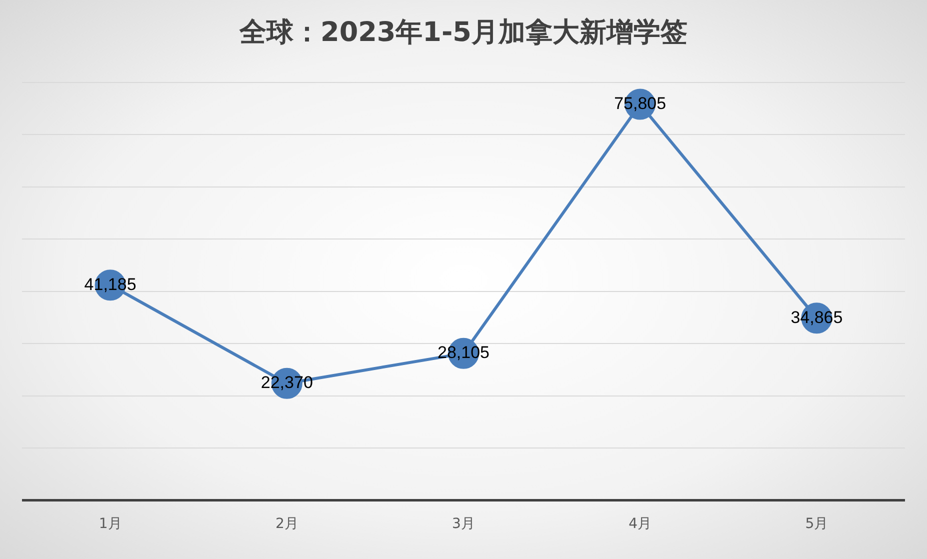 The height and width of the screenshot is (559, 927). I want to click on x-tick-label: 3月, so click(463, 524).